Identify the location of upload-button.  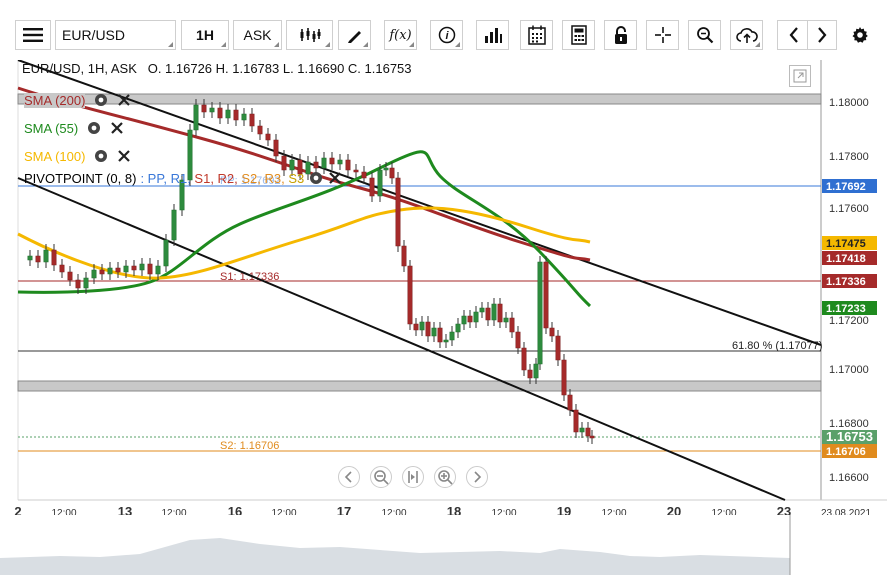
(746, 35).